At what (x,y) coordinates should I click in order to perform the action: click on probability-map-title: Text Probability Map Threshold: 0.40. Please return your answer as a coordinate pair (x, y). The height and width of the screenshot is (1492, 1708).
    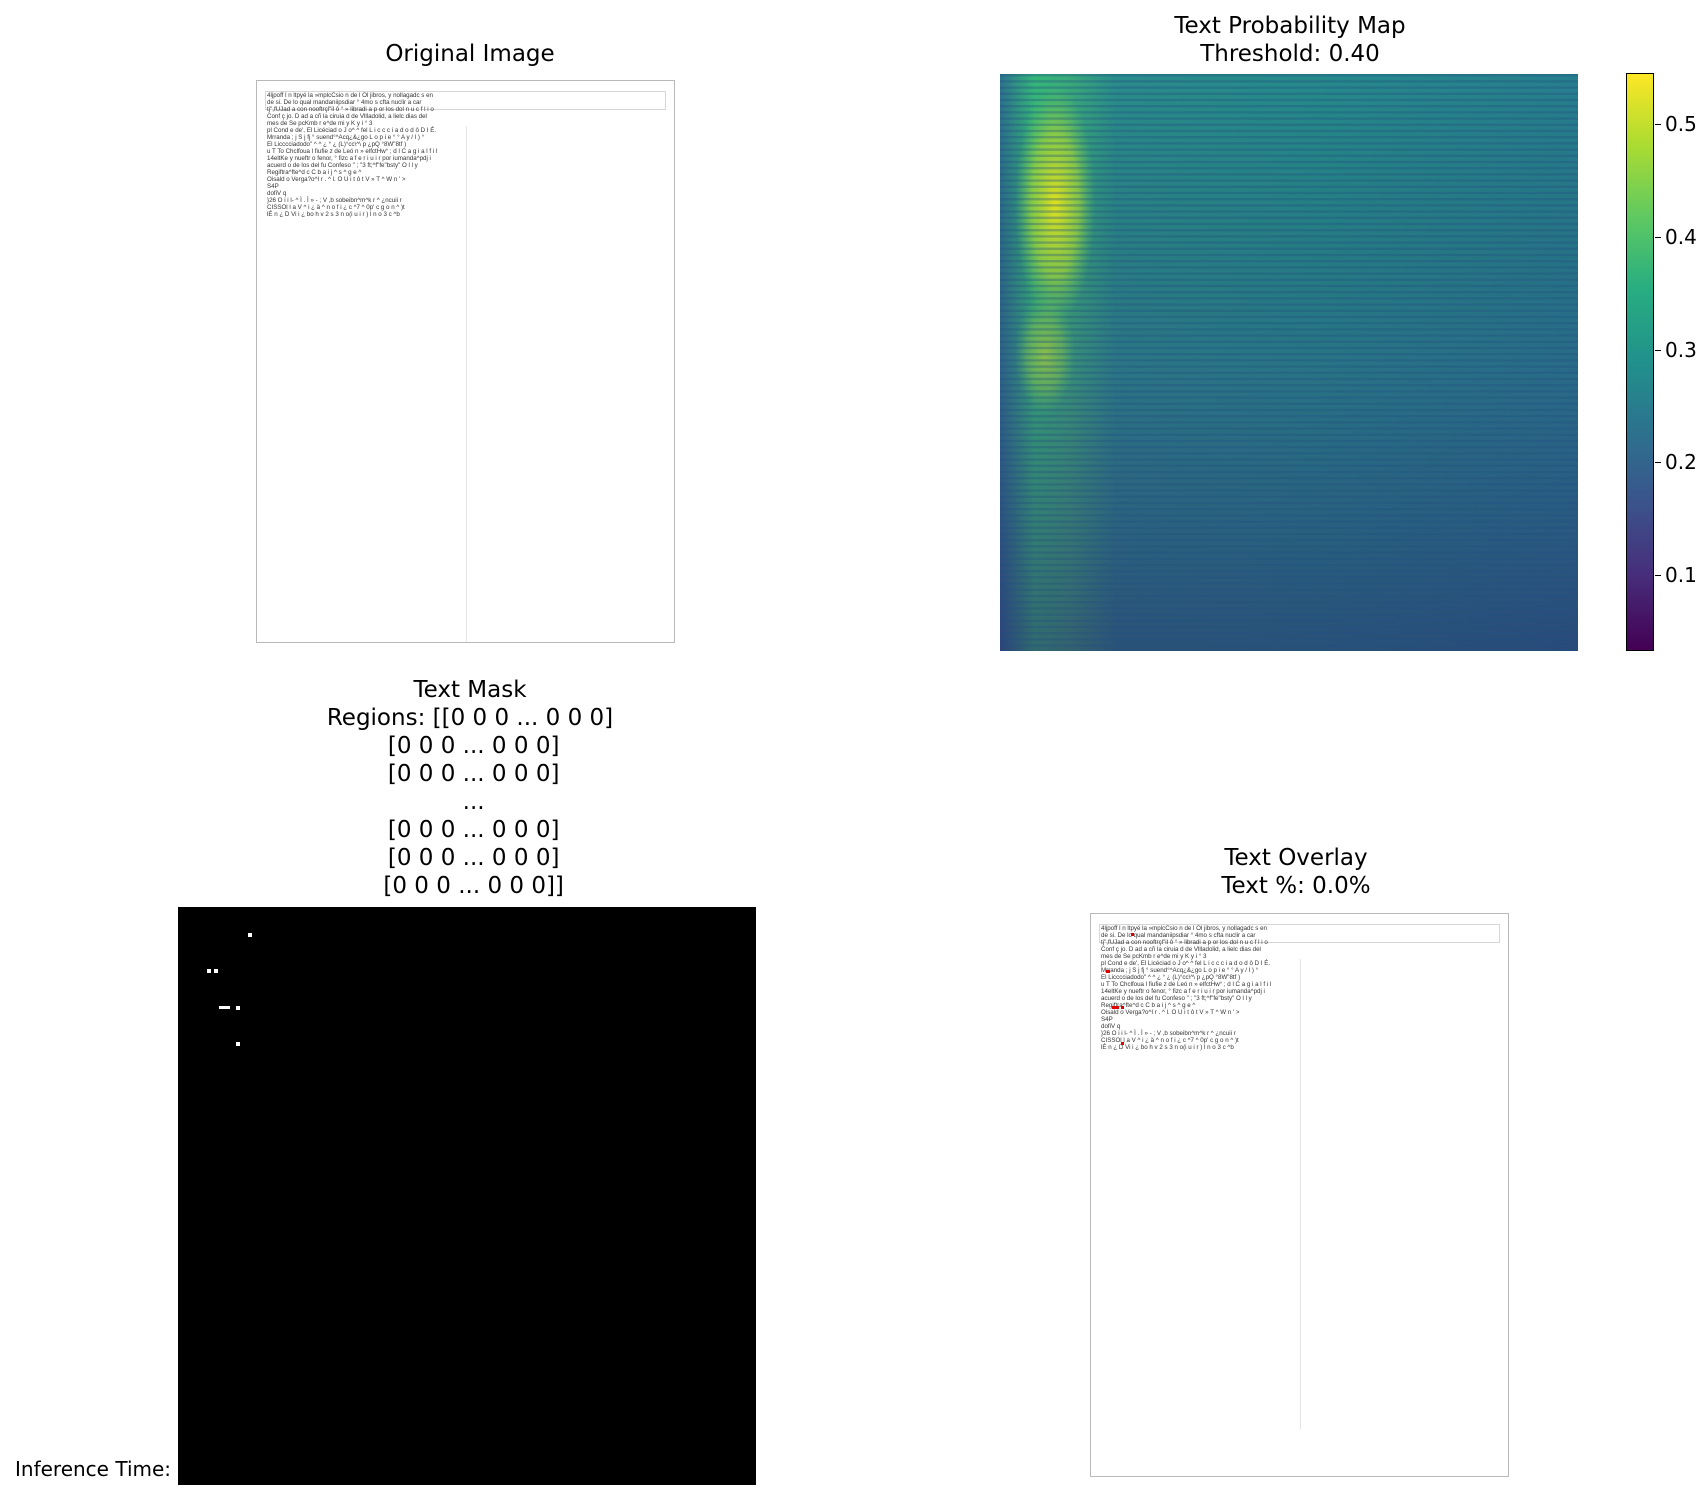
    Looking at the image, I should click on (1290, 40).